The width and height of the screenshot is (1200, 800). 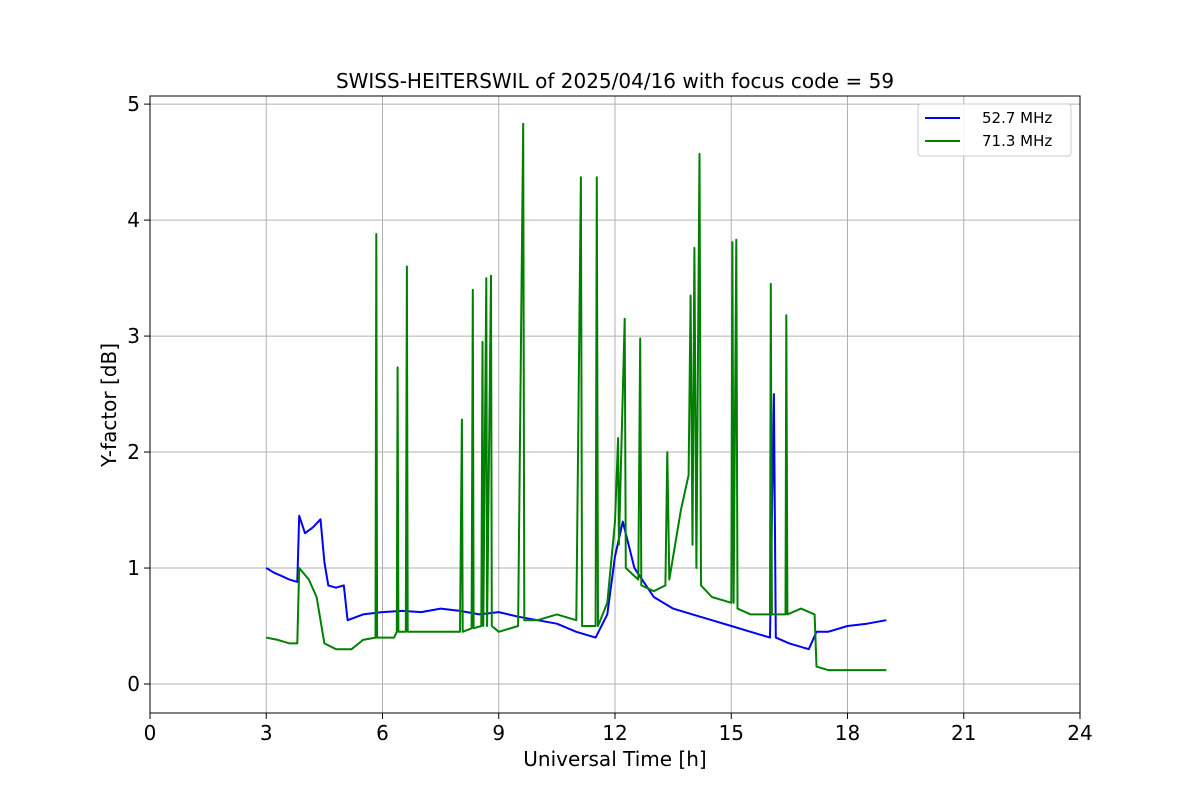 I want to click on x-tick-label: 0, so click(x=150, y=733).